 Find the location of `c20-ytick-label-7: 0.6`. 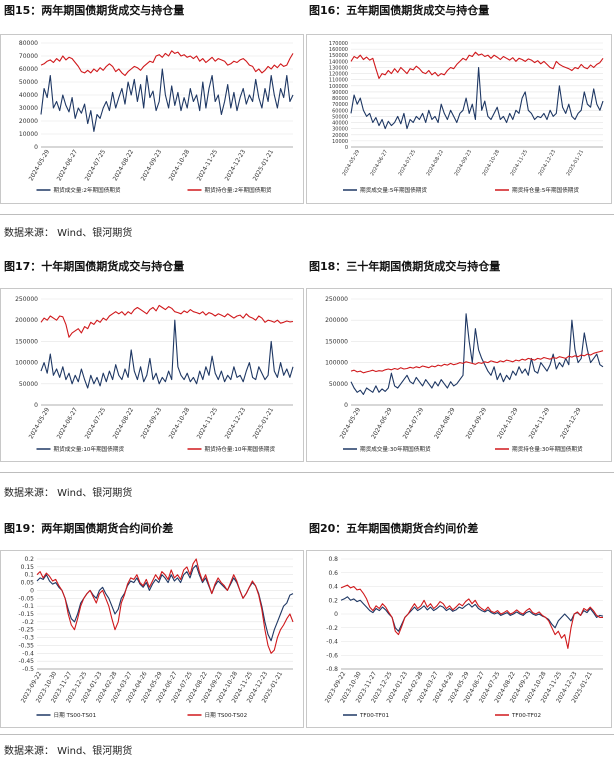

c20-ytick-label-7: 0.6 is located at coordinates (333, 573).